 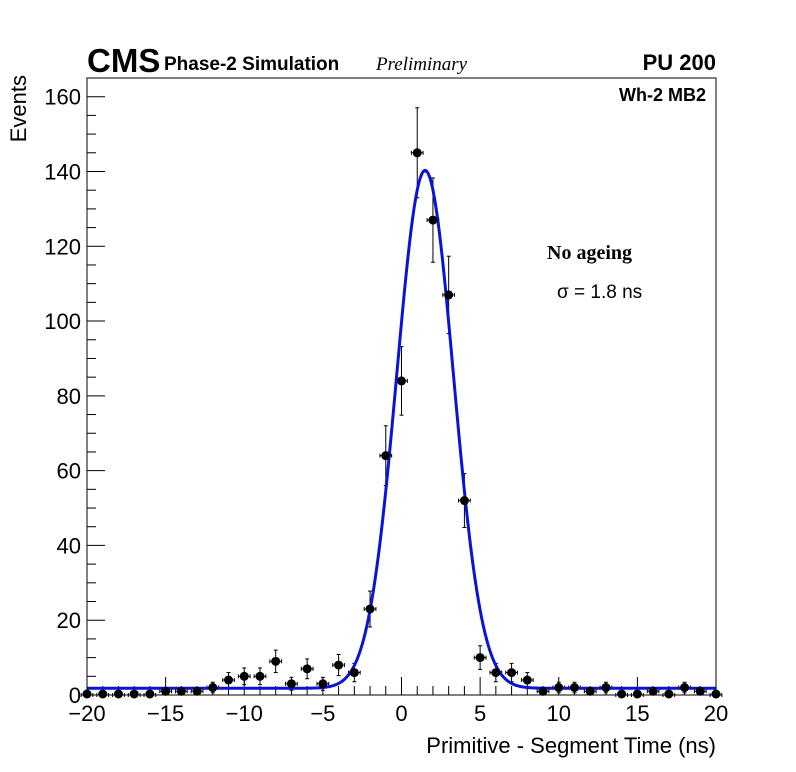 I want to click on y-tick-label: 40, so click(x=69, y=545).